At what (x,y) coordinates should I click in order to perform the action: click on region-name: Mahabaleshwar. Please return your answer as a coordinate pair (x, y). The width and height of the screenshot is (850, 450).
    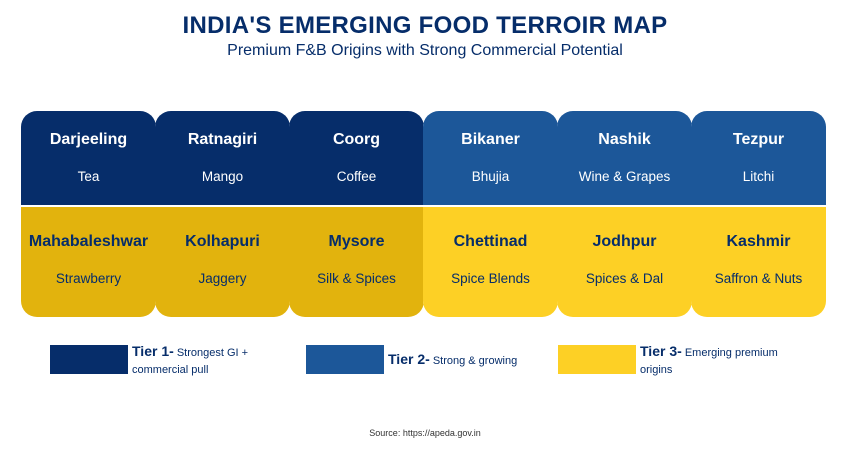
    Looking at the image, I should click on (88, 241).